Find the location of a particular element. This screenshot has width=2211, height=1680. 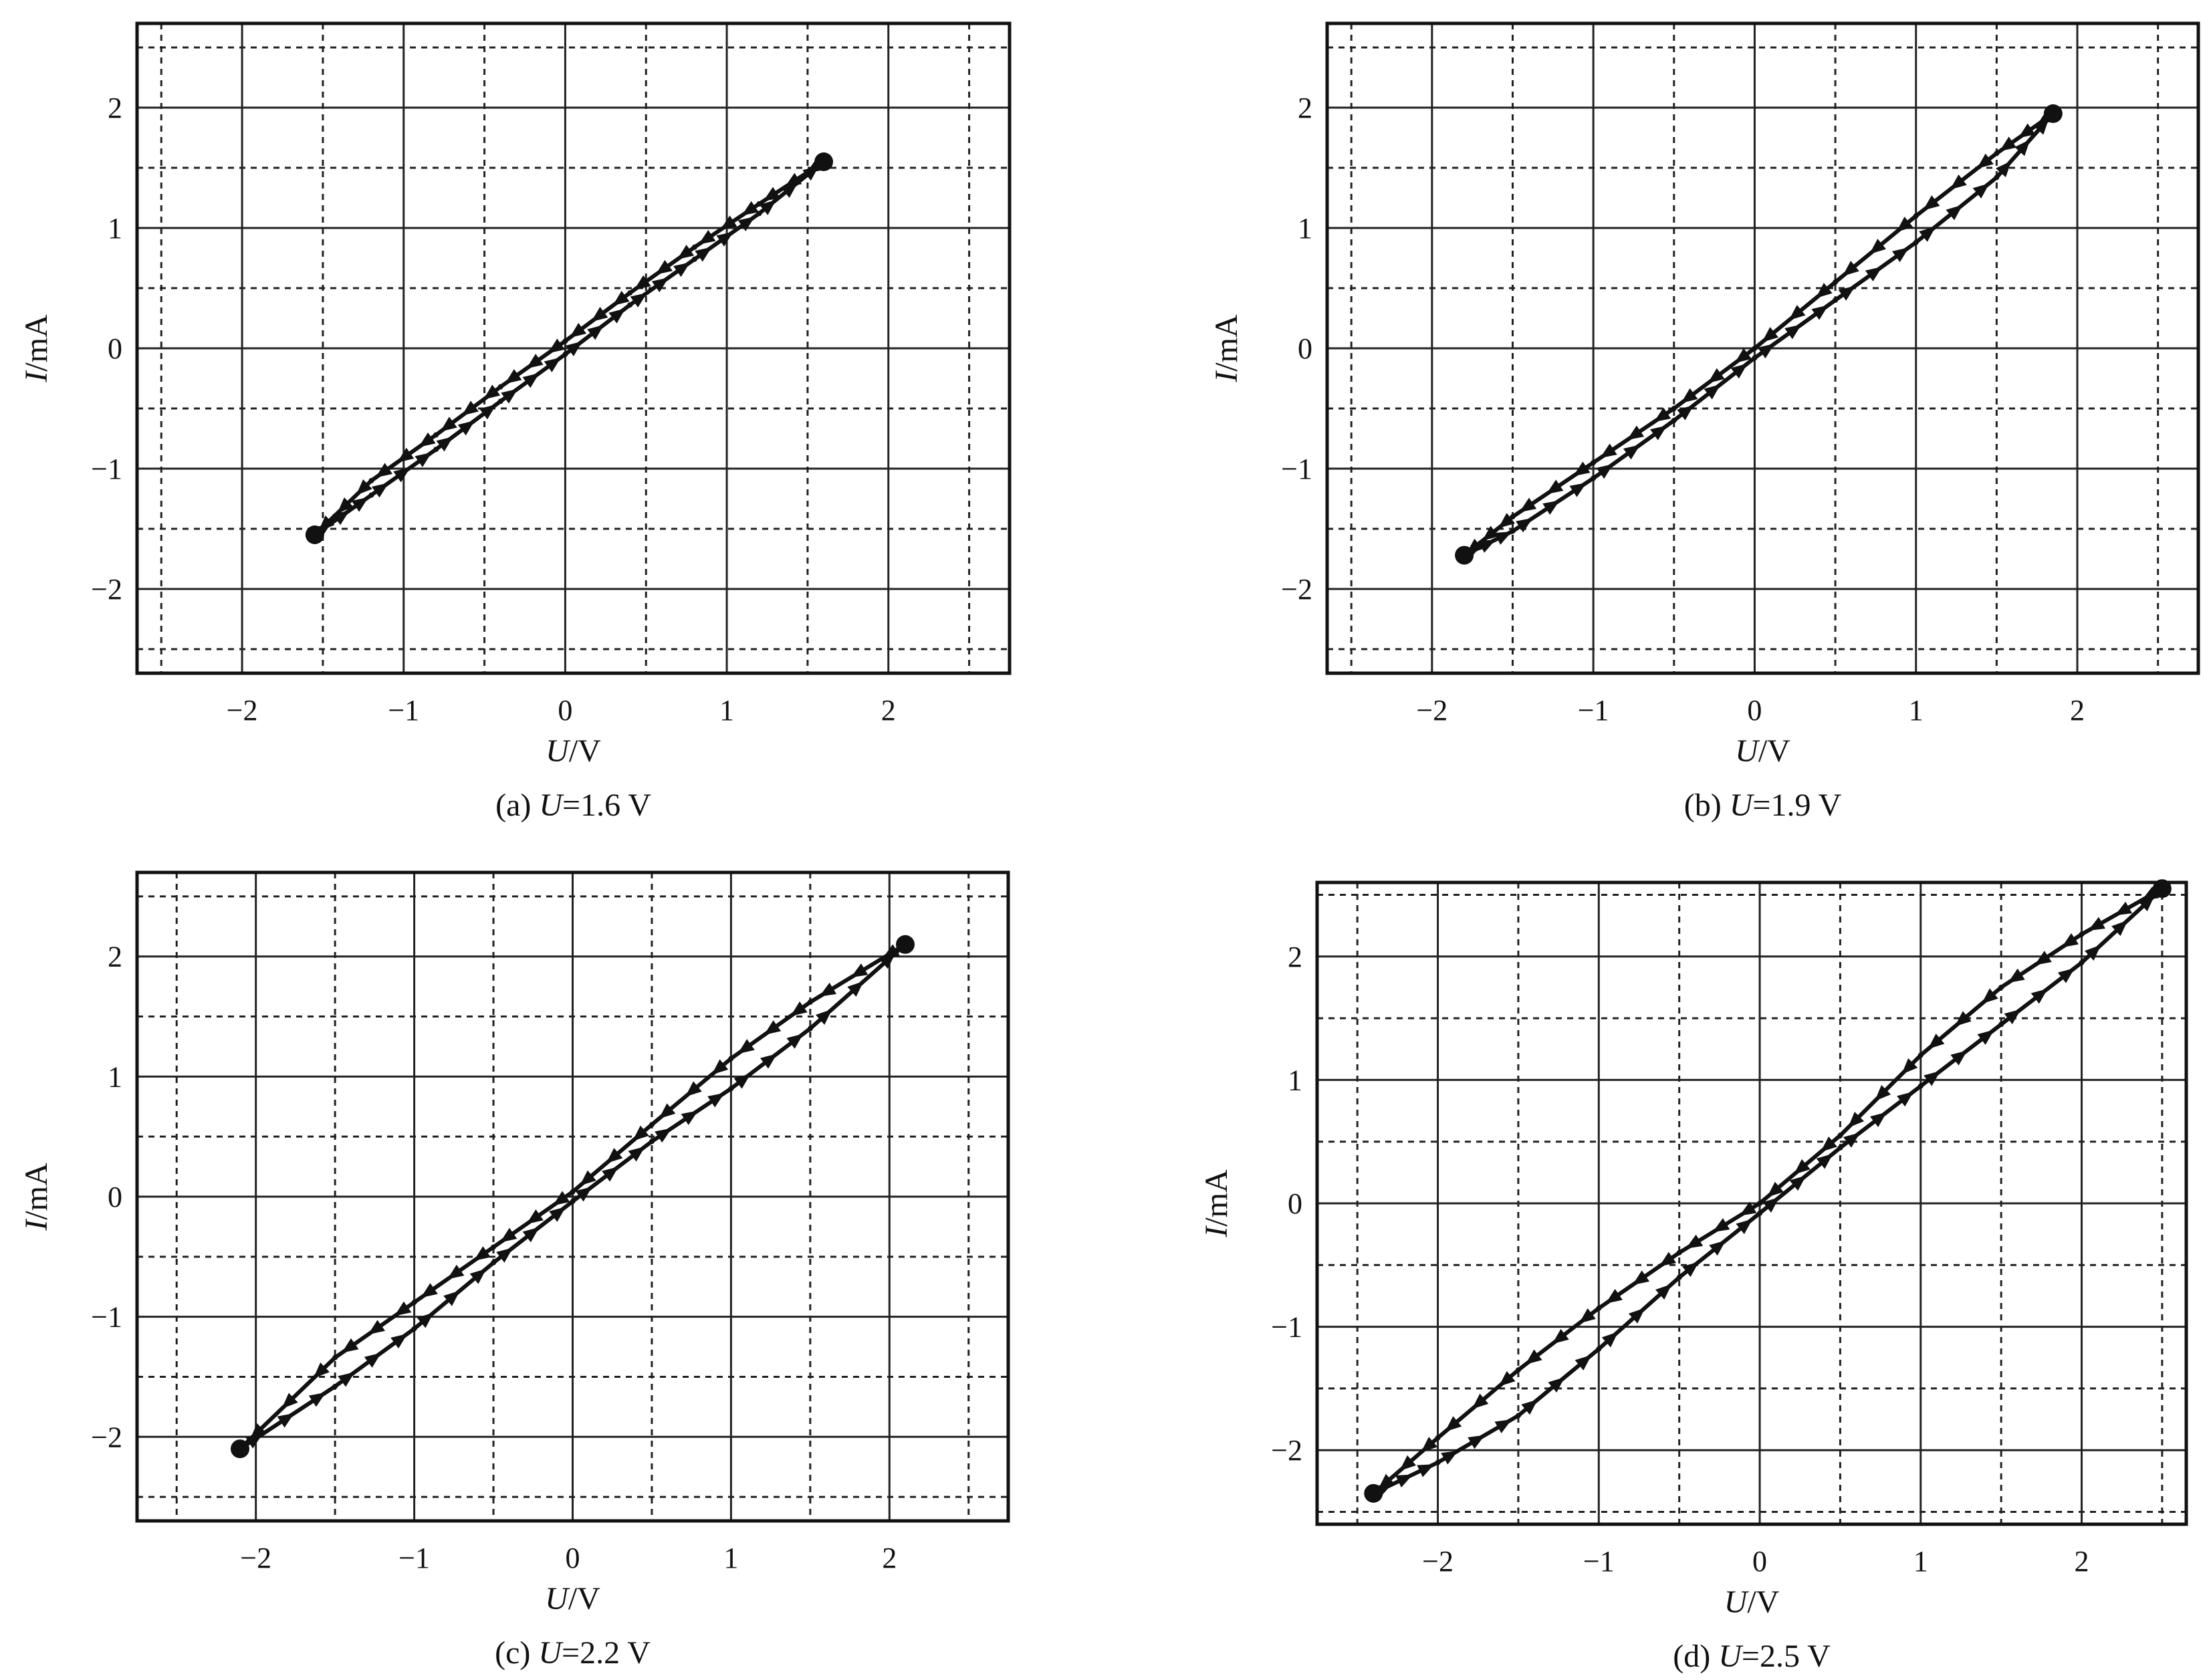

x-tick-label: 1 is located at coordinates (730, 1558).